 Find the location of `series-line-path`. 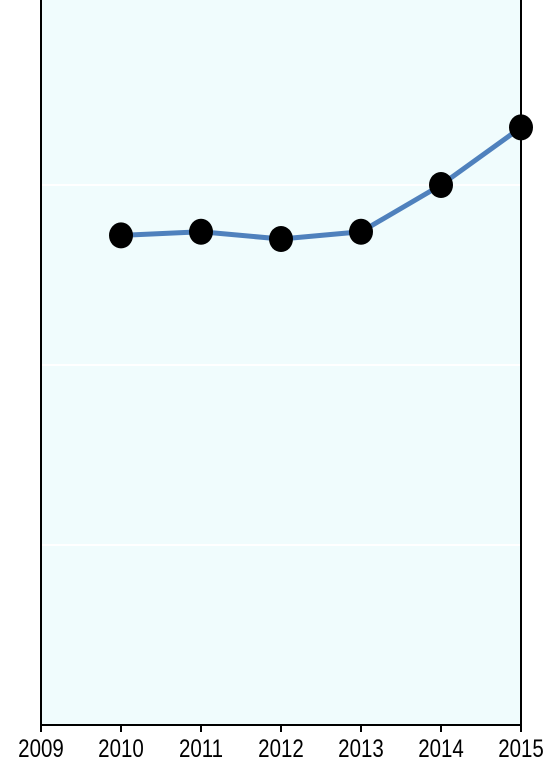

series-line-path is located at coordinates (321, 183).